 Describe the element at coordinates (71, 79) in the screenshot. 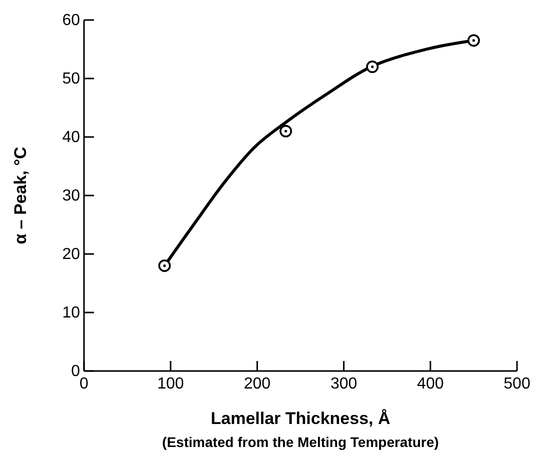

I see `y-tick-label: 50` at that location.